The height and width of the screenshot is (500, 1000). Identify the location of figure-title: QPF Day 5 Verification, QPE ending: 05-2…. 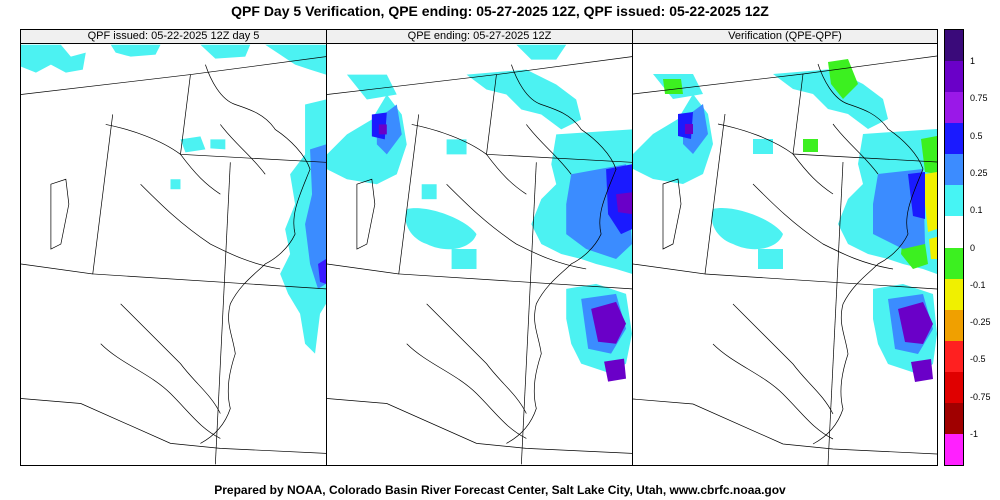
(500, 11).